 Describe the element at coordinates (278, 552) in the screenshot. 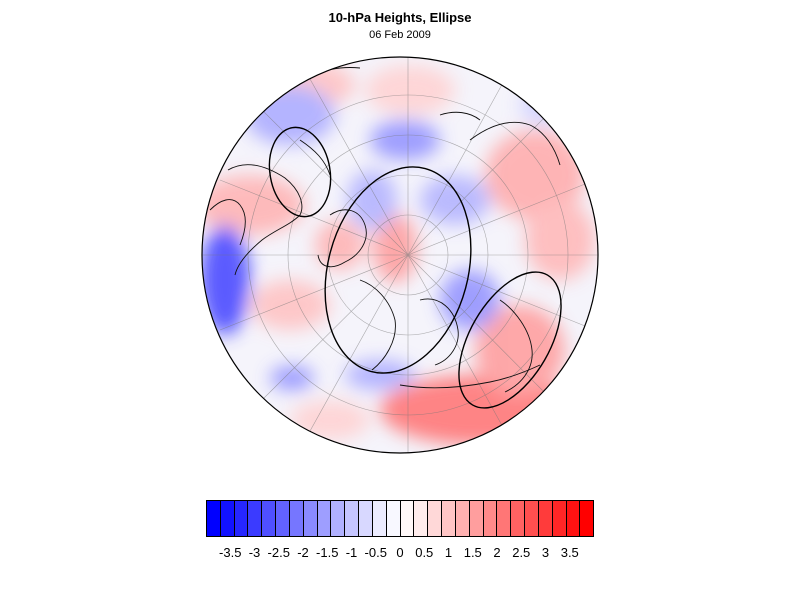

I see `colorbar-tick-label: -2.5` at that location.